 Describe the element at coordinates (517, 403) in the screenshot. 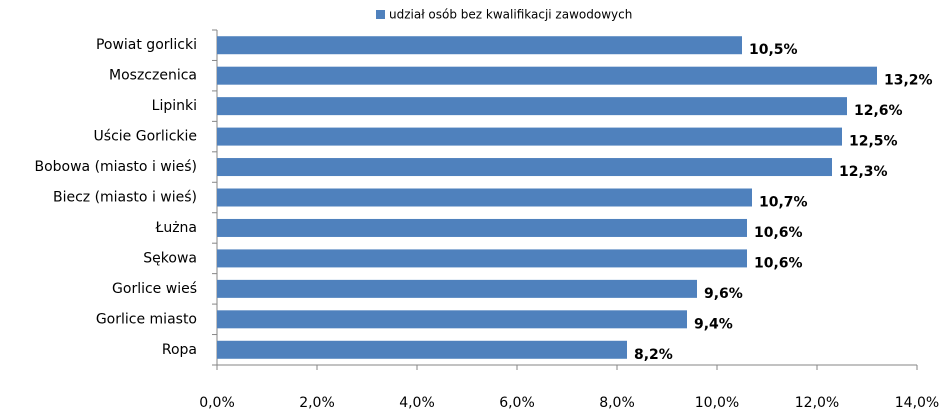

I see `x-tick-label: 6,0%` at that location.